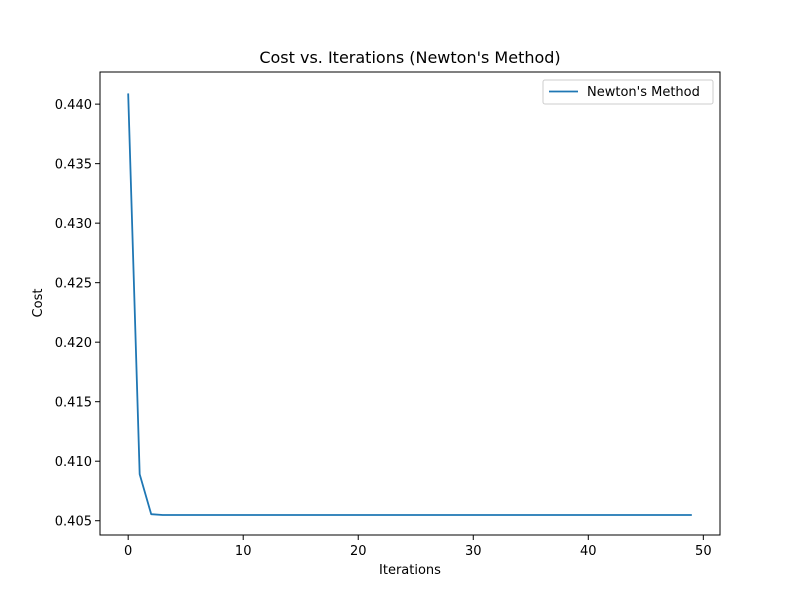  Describe the element at coordinates (38, 303) in the screenshot. I see `y-axis-label: Cost` at that location.